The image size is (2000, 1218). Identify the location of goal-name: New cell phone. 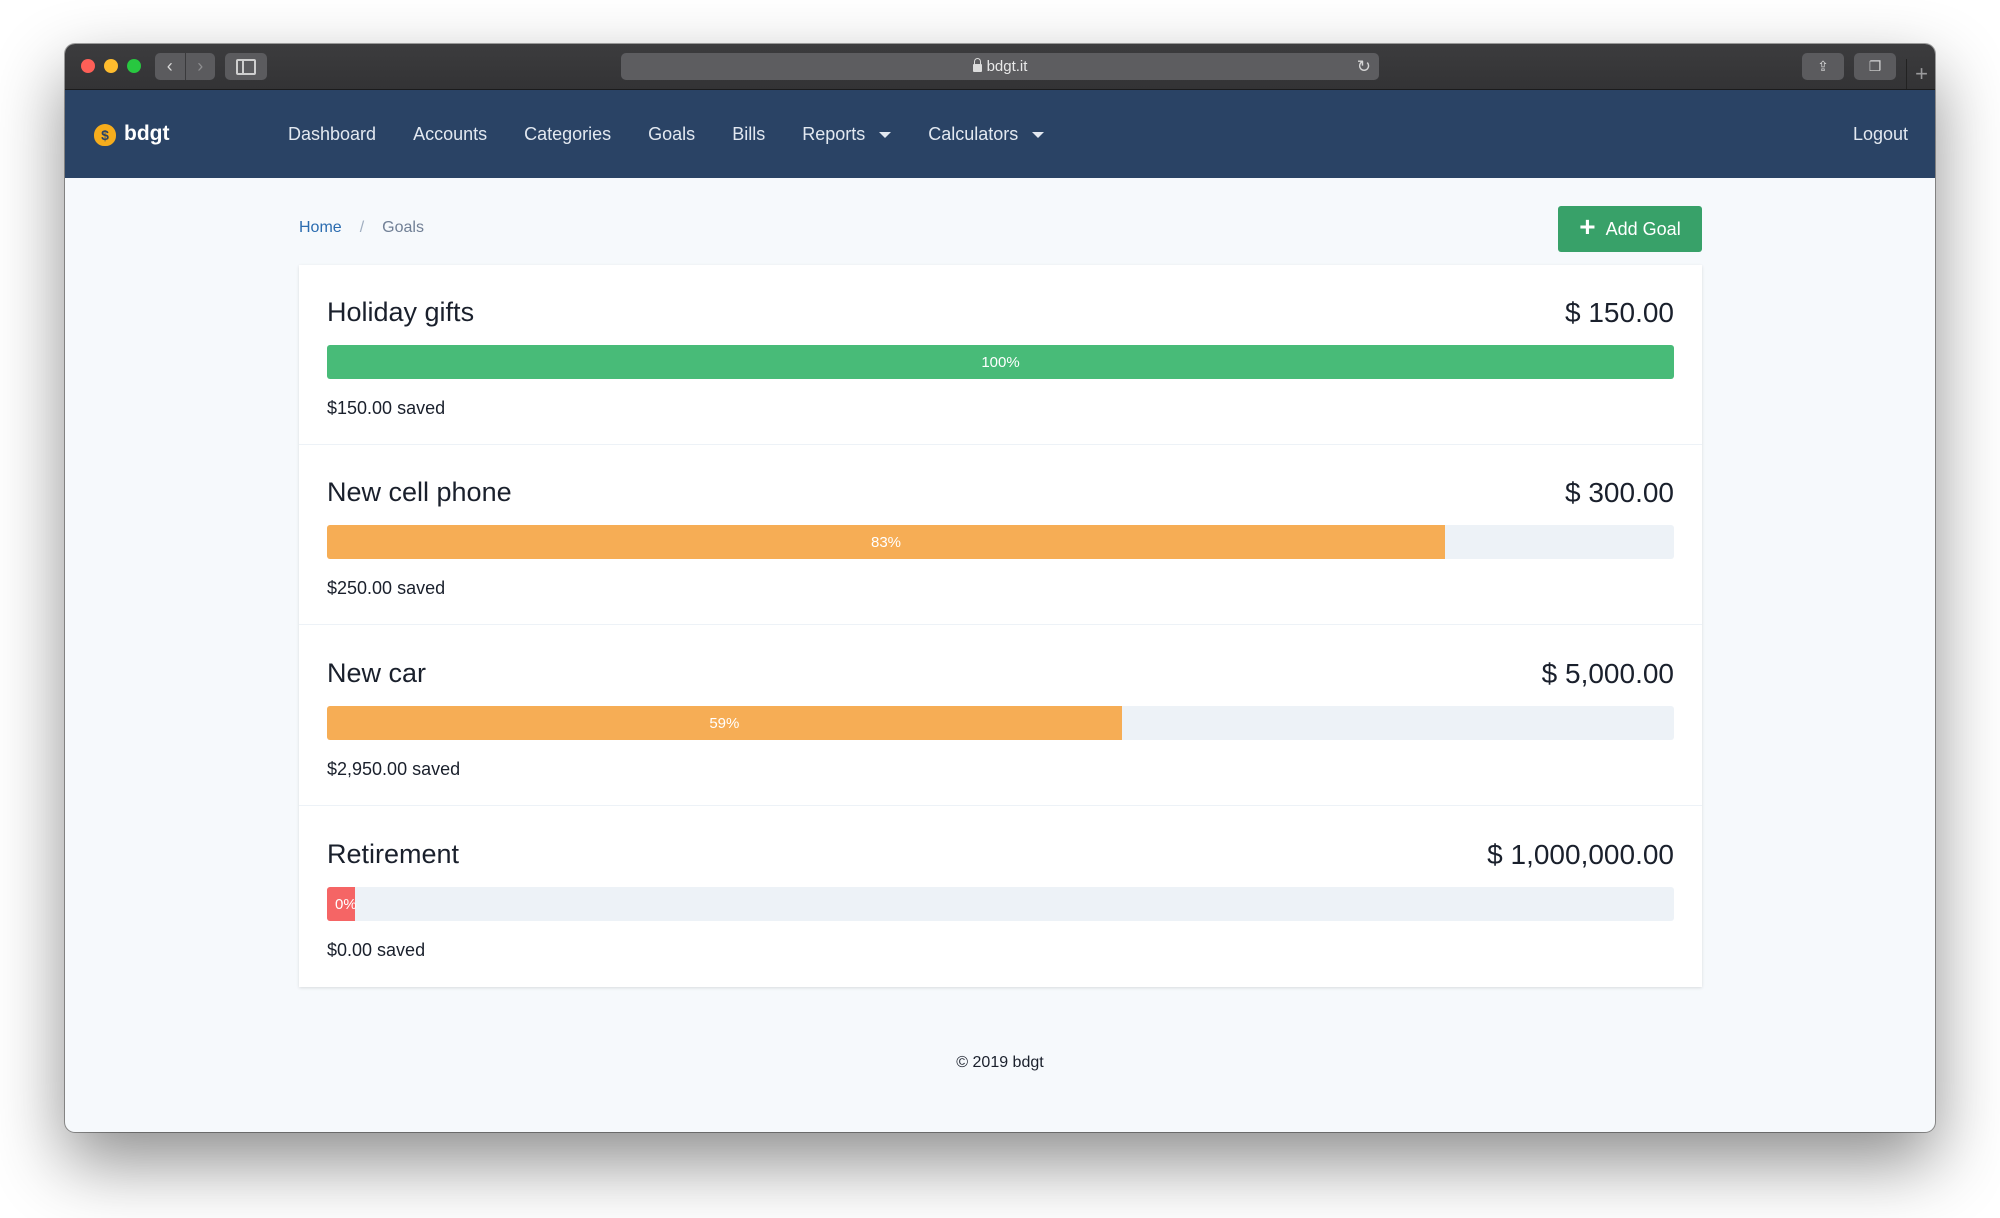
(419, 492).